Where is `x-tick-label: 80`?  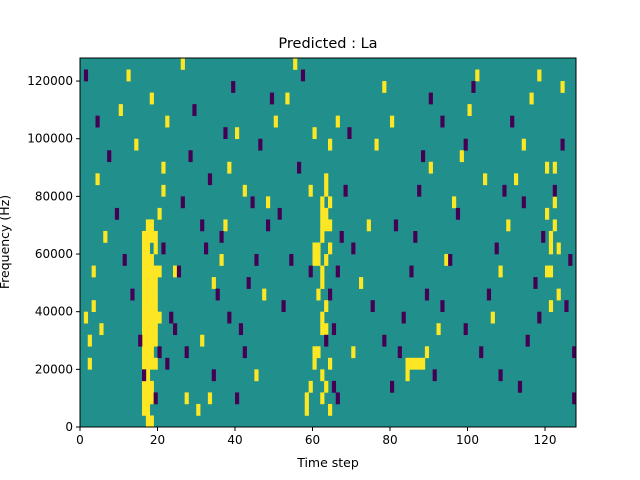
x-tick-label: 80 is located at coordinates (389, 440).